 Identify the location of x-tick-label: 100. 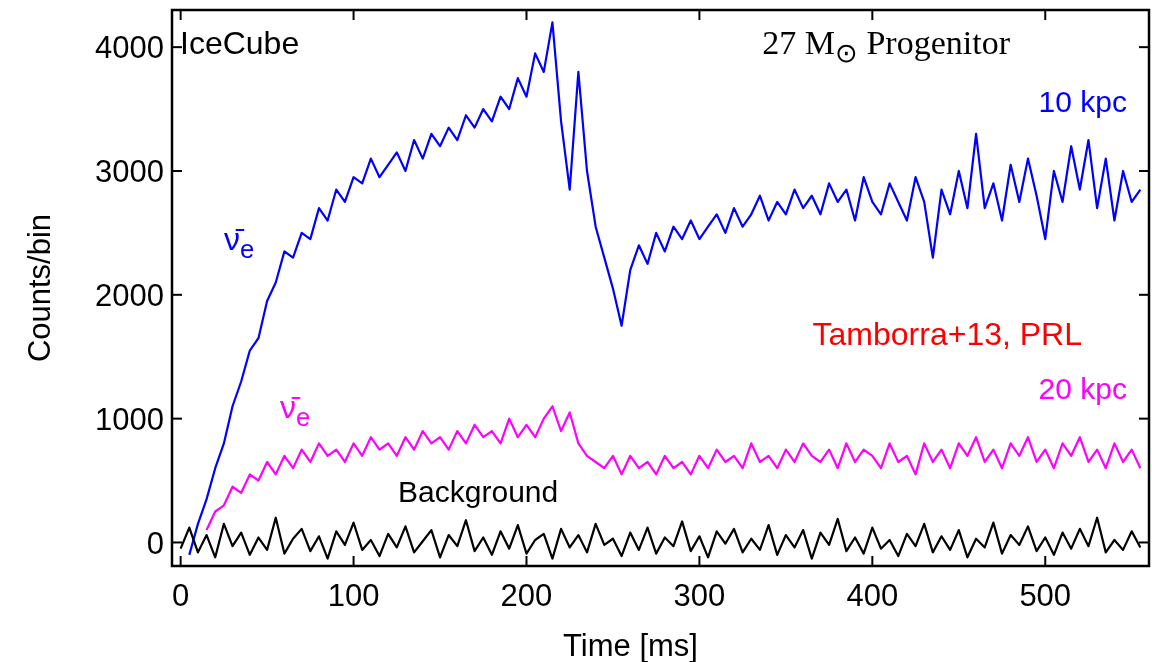
(353, 595).